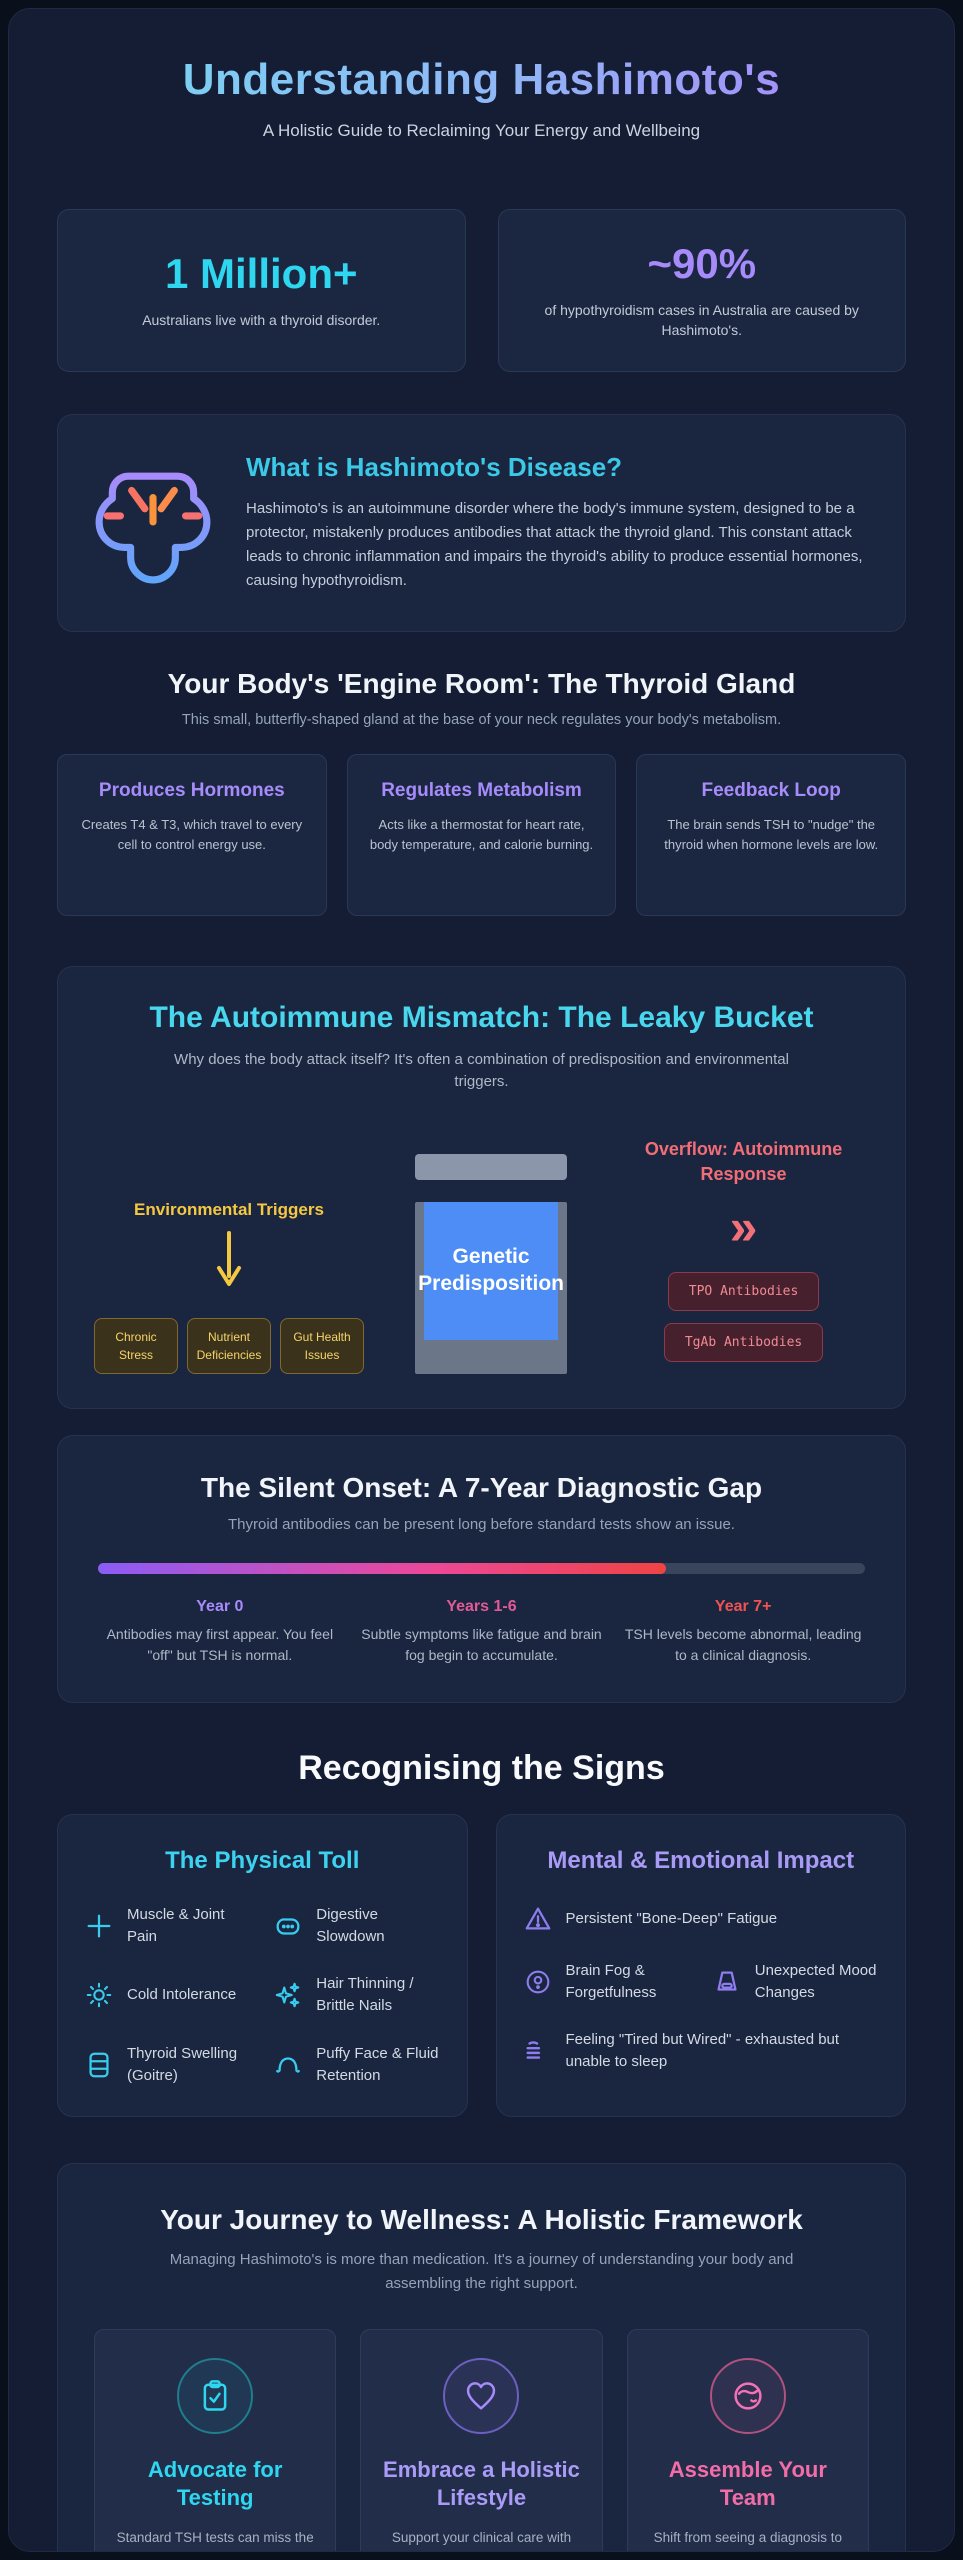 Image resolution: width=963 pixels, height=2560 pixels. Describe the element at coordinates (176, 1925) in the screenshot. I see `item-label: Muscle & Joint Pain` at that location.